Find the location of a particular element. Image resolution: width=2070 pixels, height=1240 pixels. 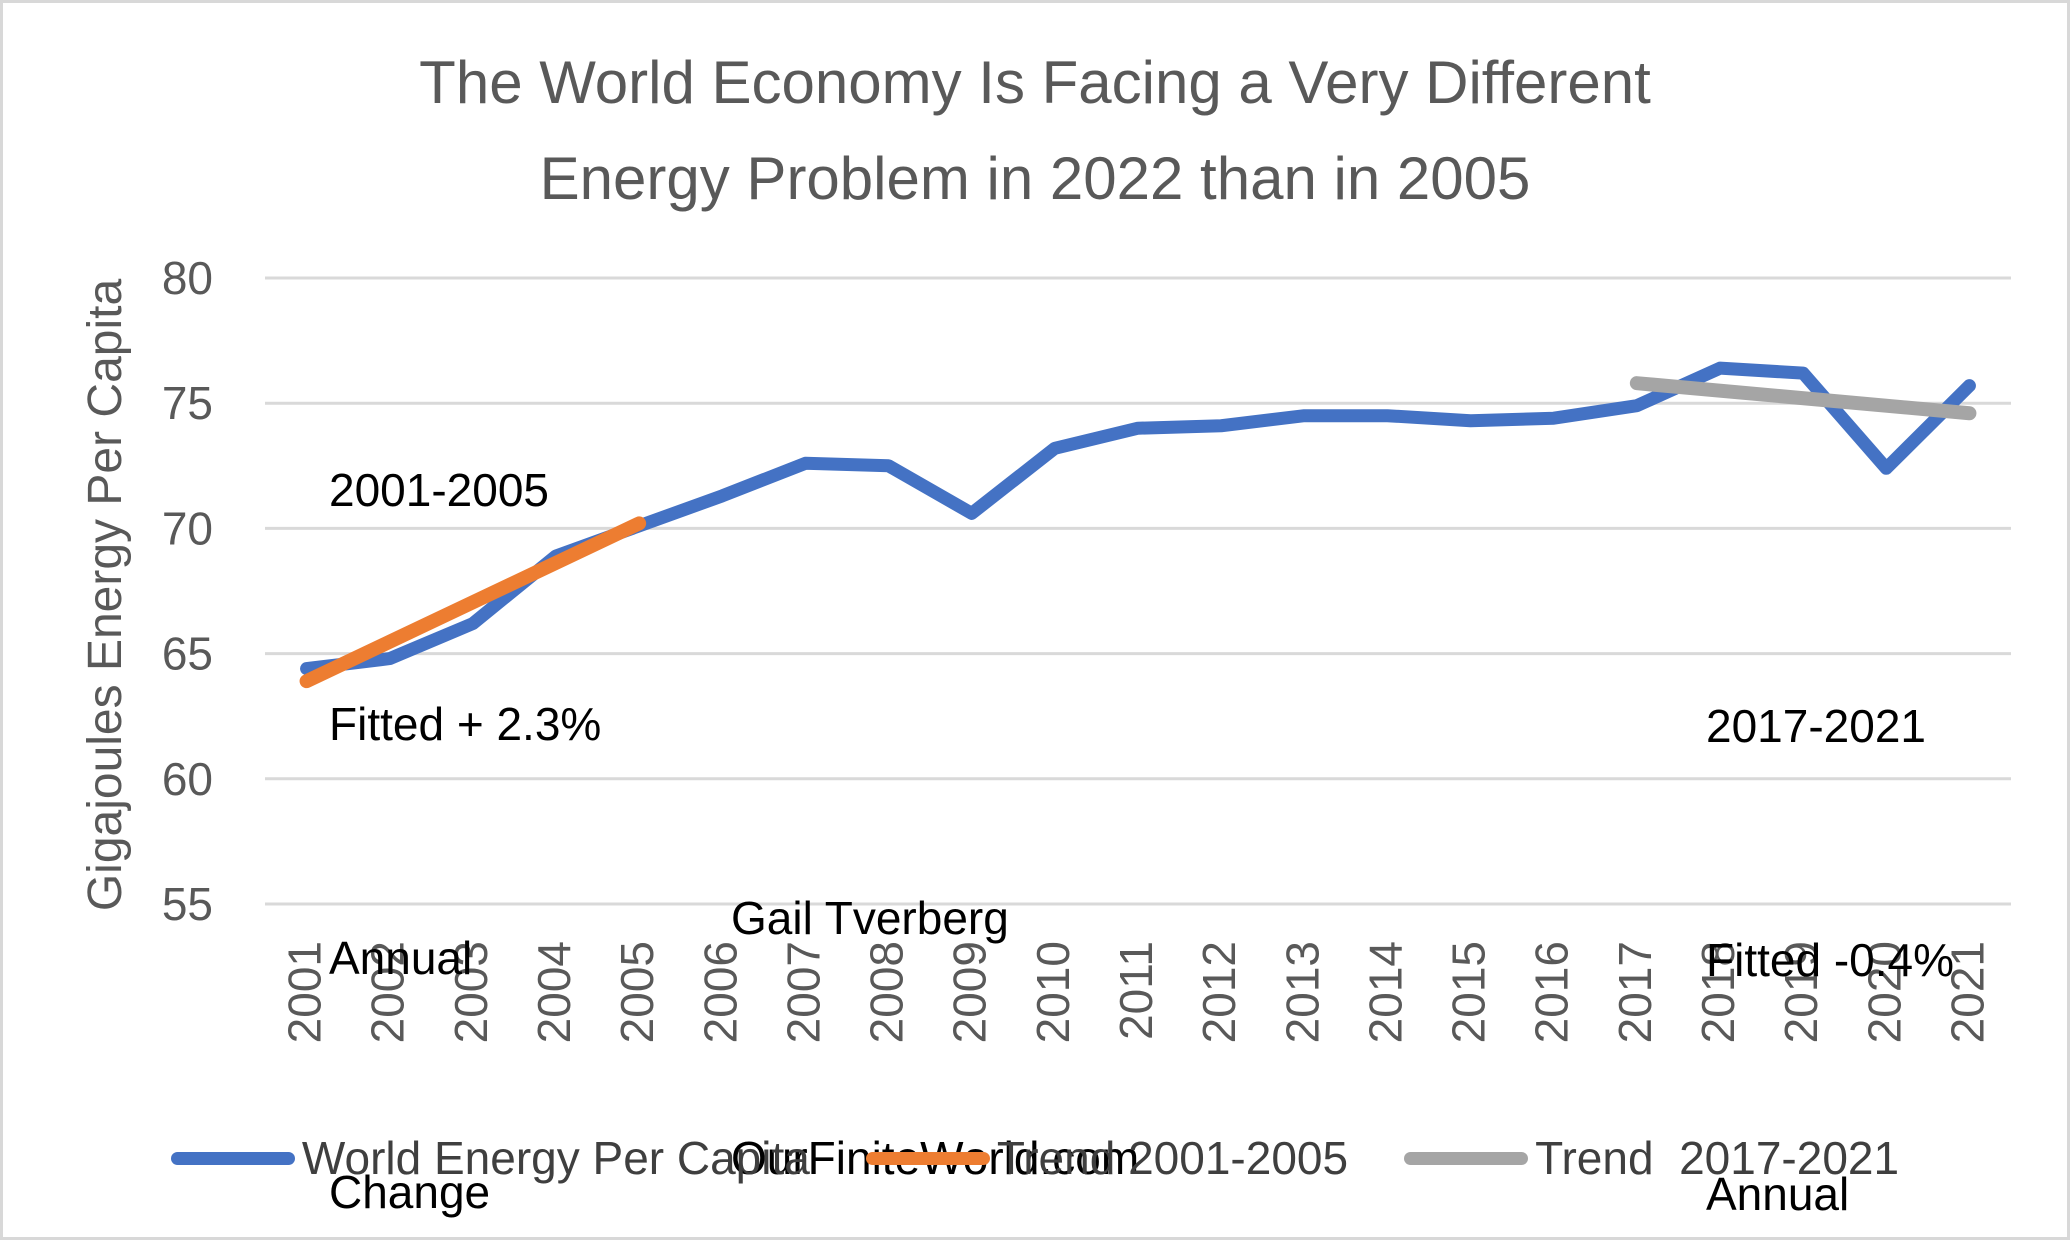

x-tick-label: 2019 is located at coordinates (1801, 992).